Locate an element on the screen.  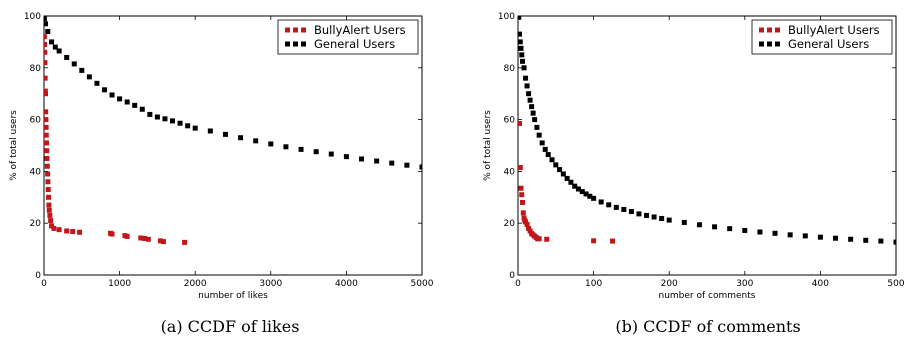
y-tick-label: 40 is located at coordinates (36, 172).